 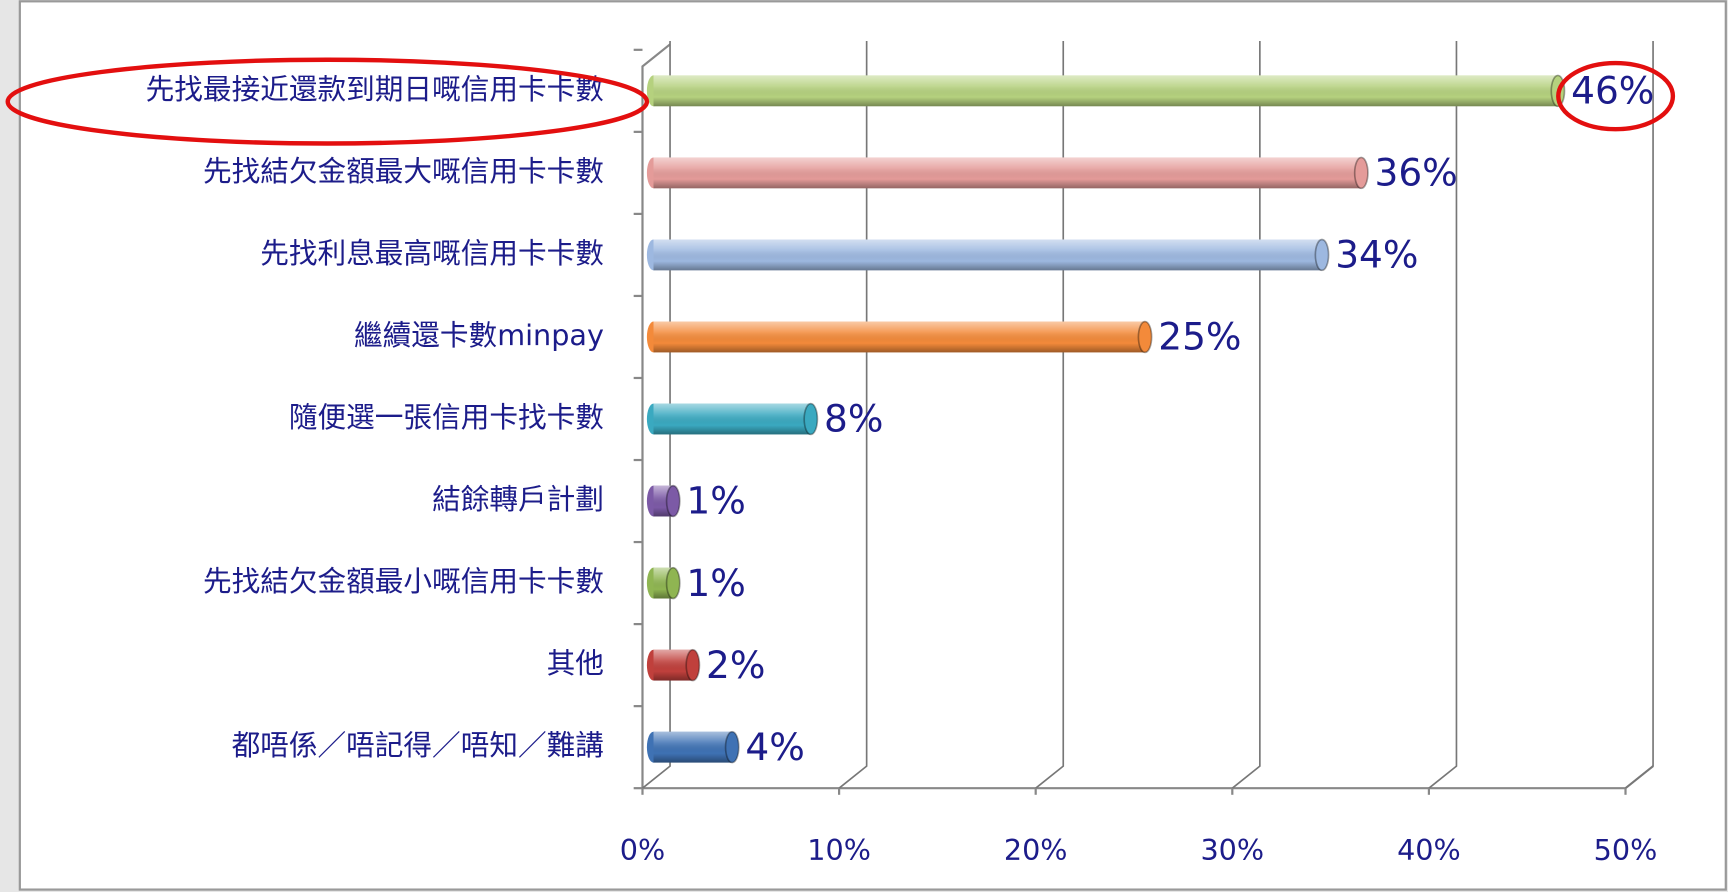 I want to click on category-label: 先找最接近還款到期日嘅信用卡卡數, so click(x=375, y=89).